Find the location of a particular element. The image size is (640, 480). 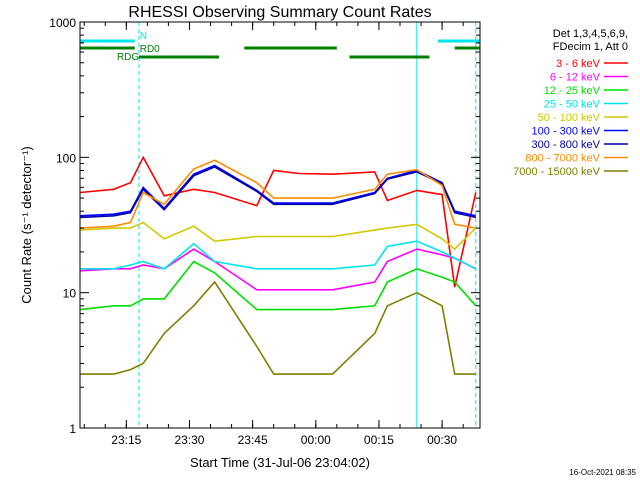

y-tick-label: 1 is located at coordinates (72, 429).